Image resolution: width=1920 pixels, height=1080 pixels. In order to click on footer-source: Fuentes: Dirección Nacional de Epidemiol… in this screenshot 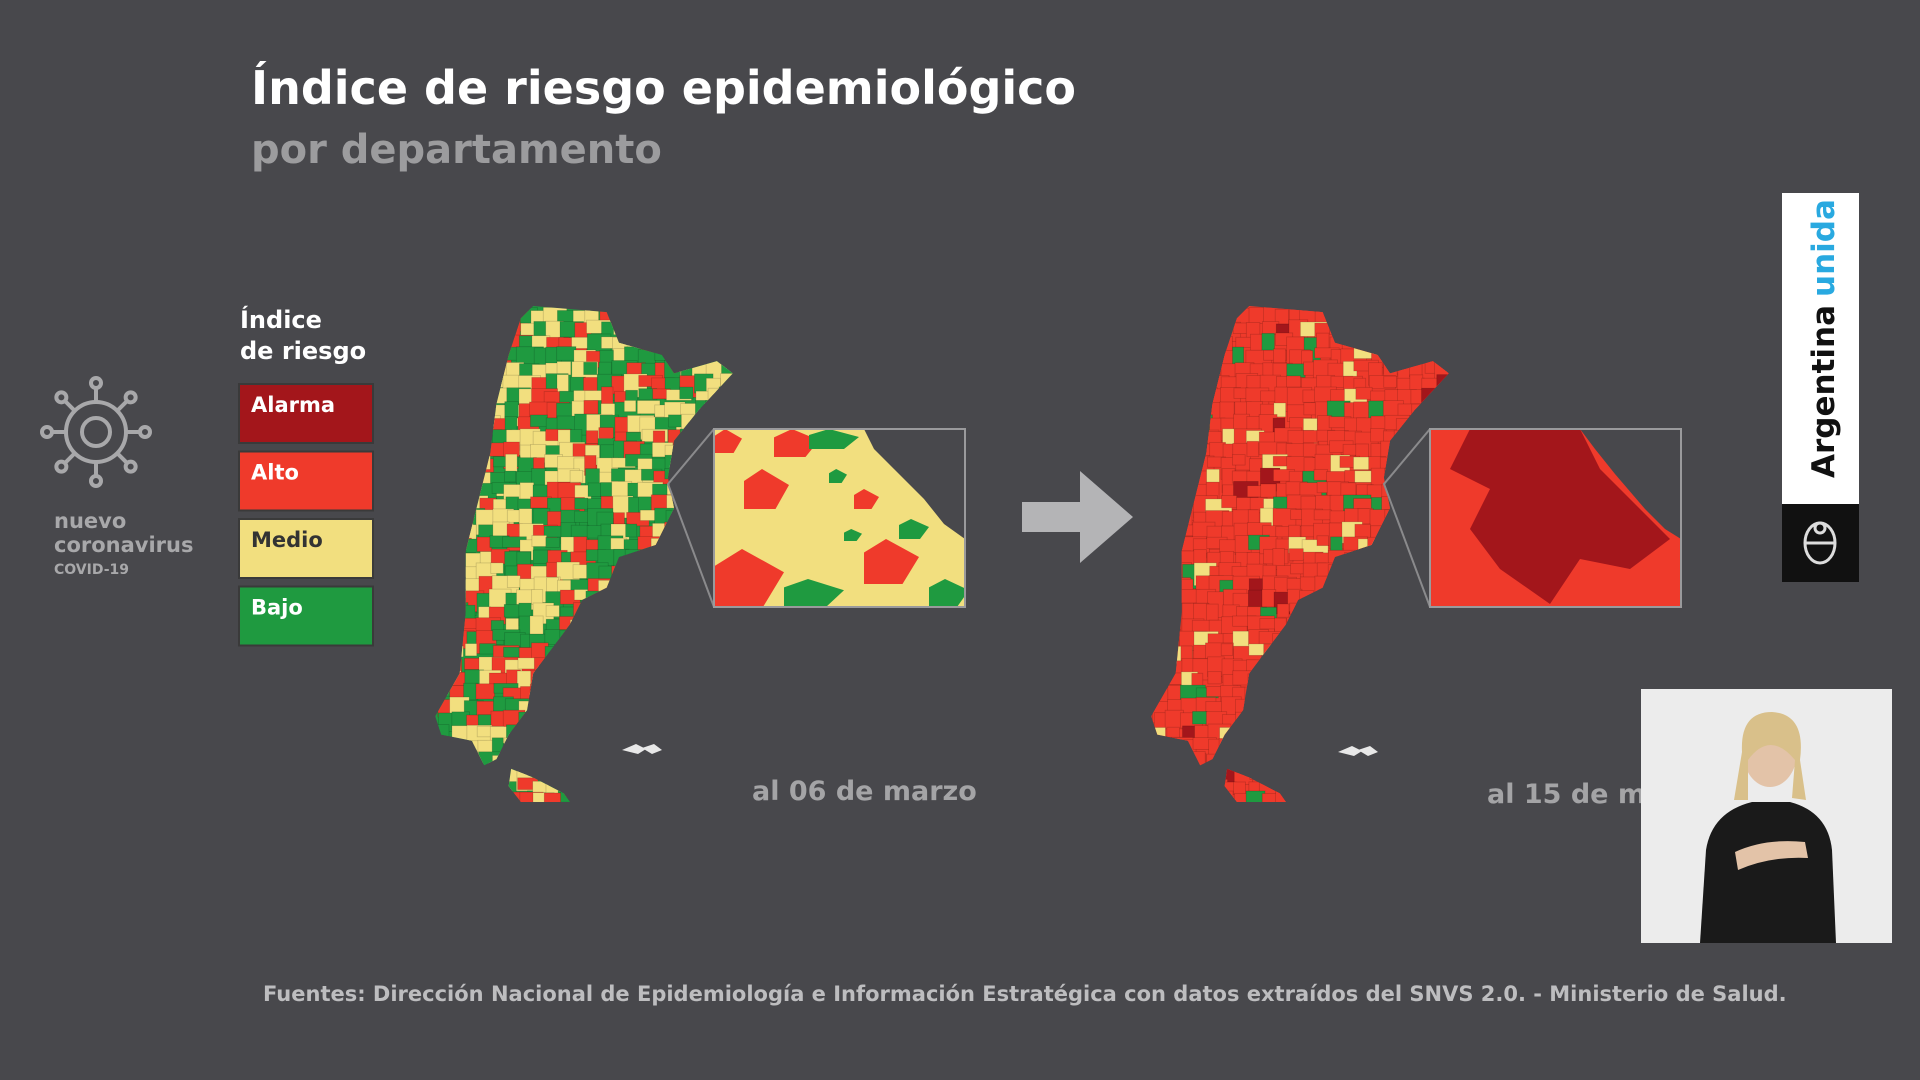, I will do `click(1025, 994)`.